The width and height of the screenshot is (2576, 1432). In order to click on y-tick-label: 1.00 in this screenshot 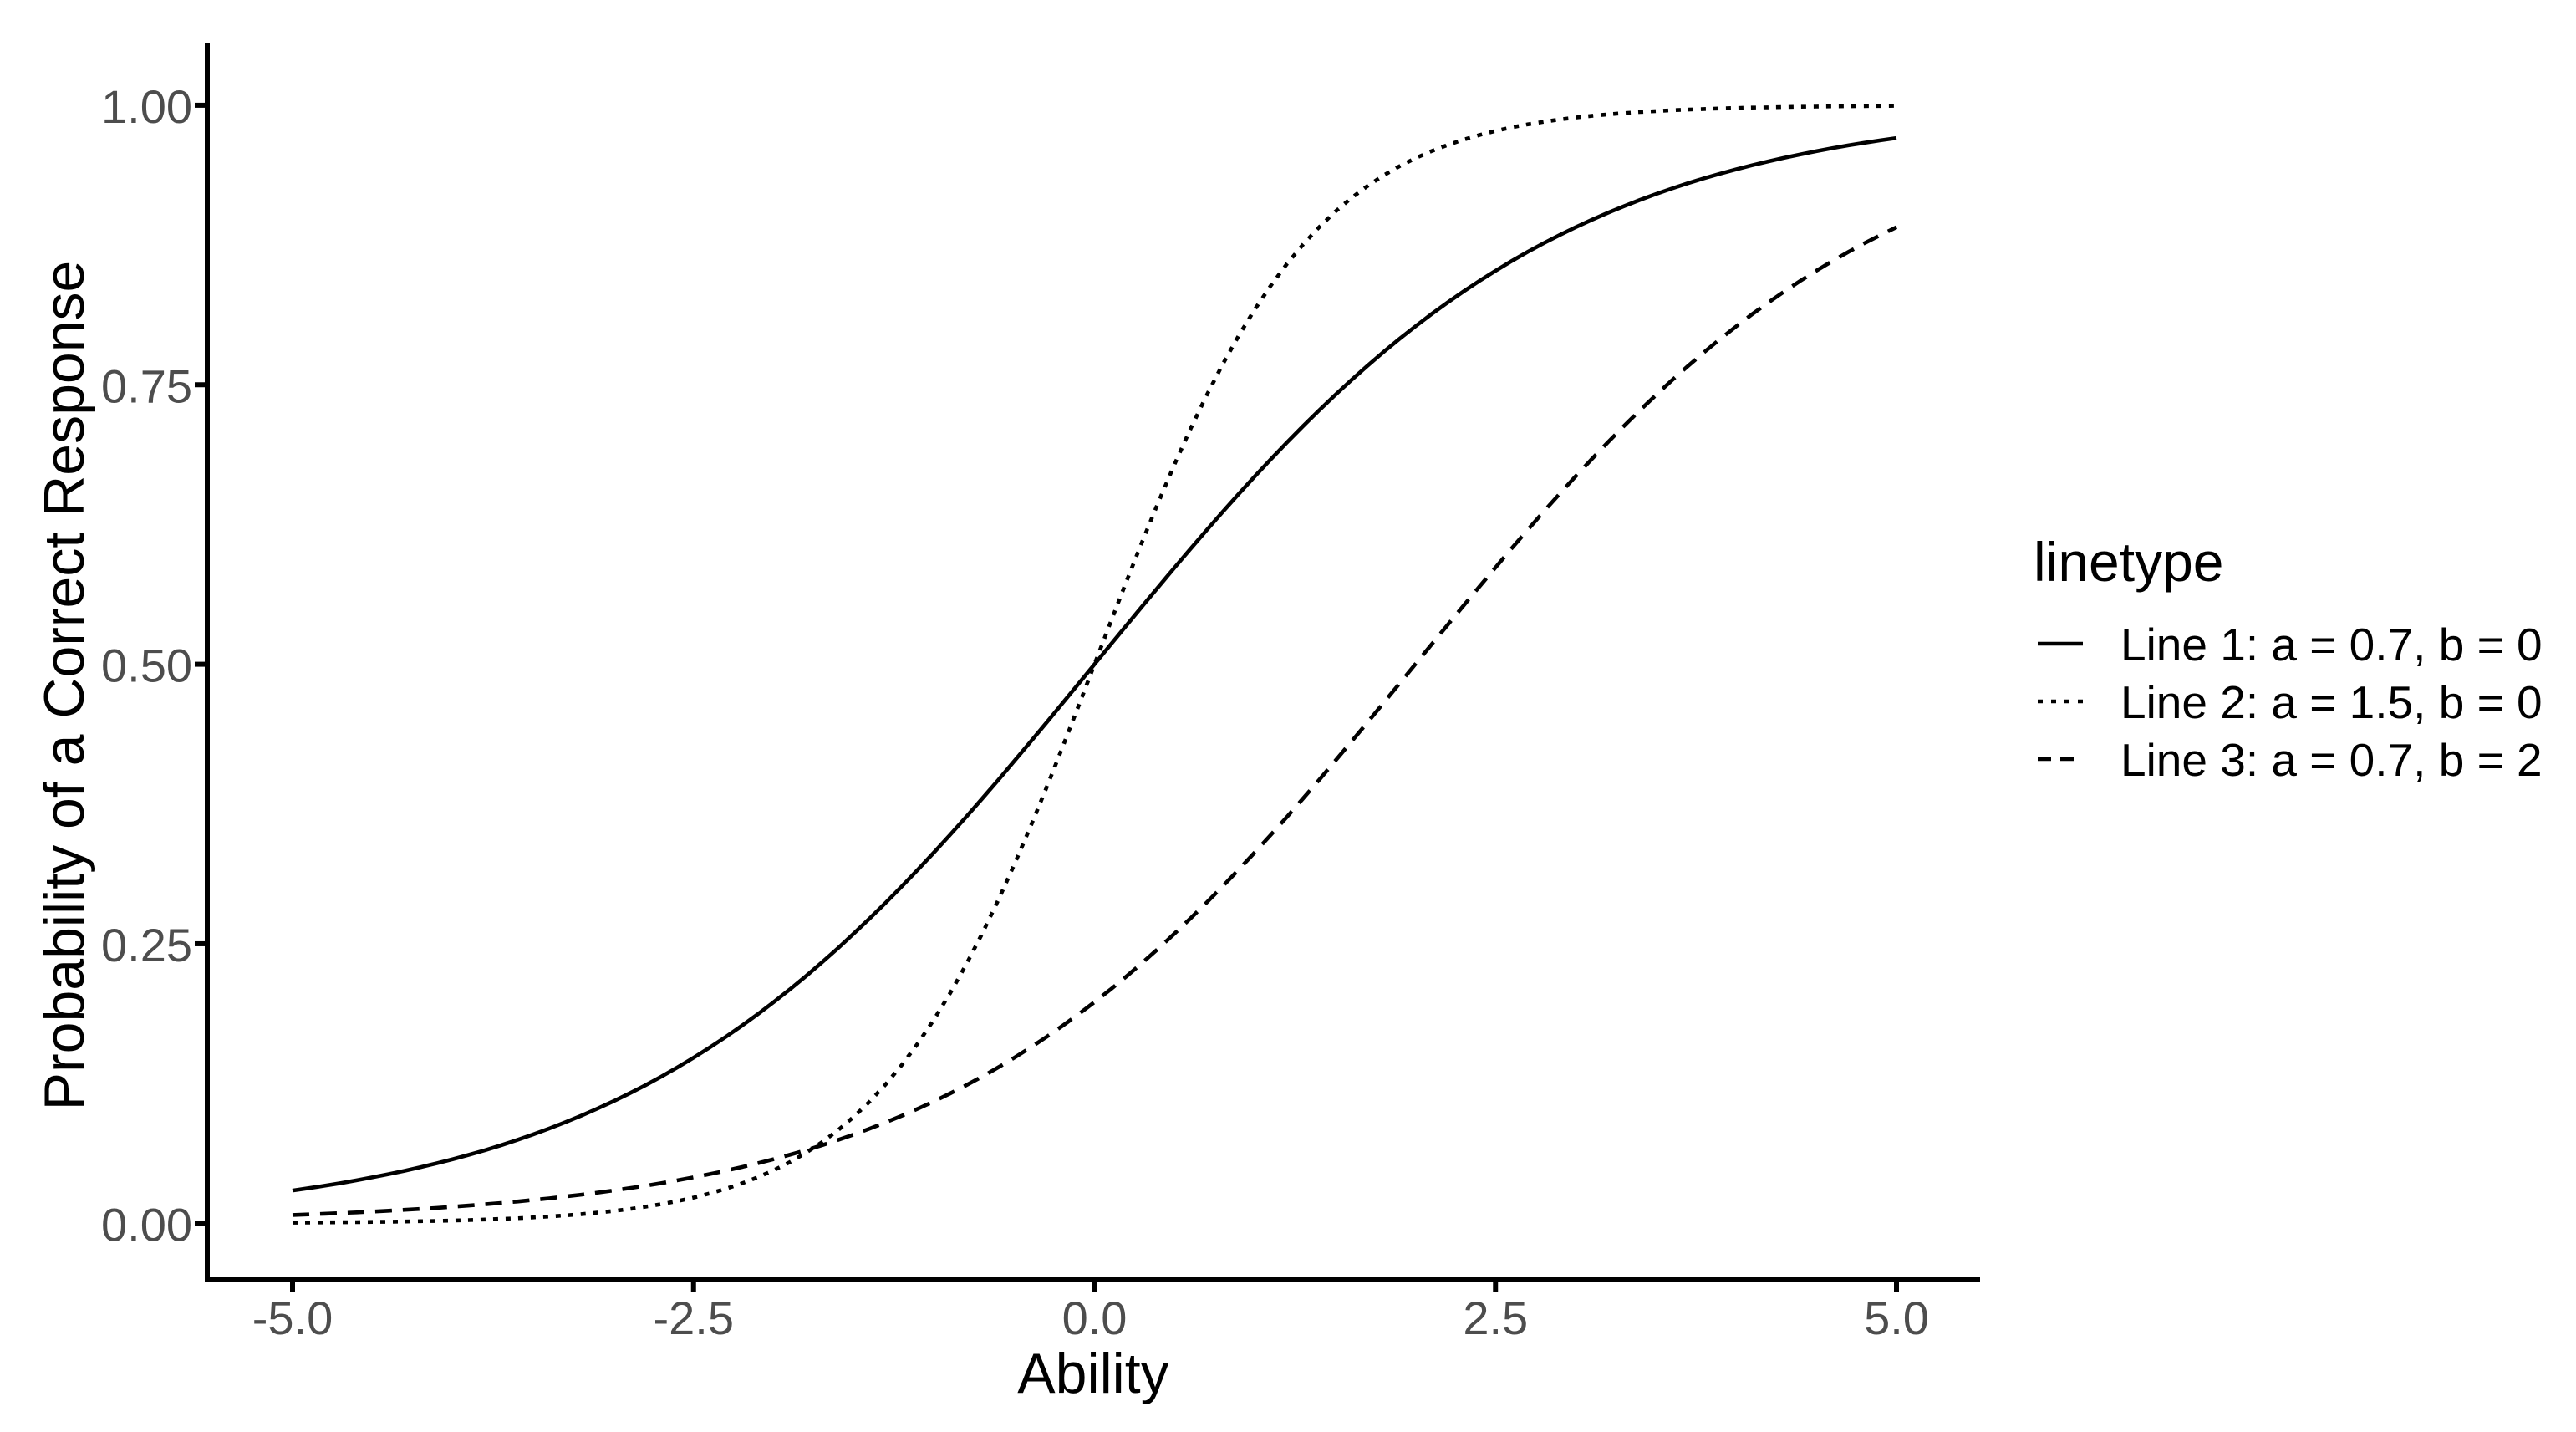, I will do `click(146, 106)`.